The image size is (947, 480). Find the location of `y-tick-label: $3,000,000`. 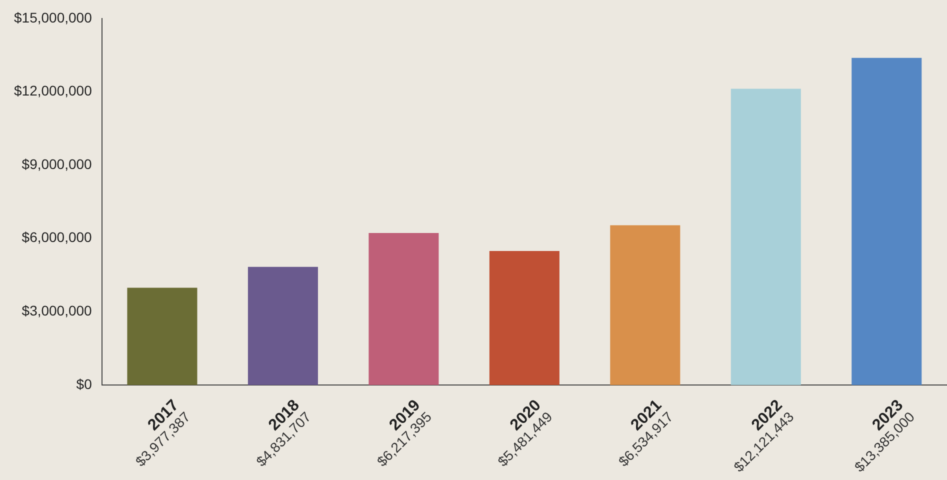

y-tick-label: $3,000,000 is located at coordinates (57, 310).